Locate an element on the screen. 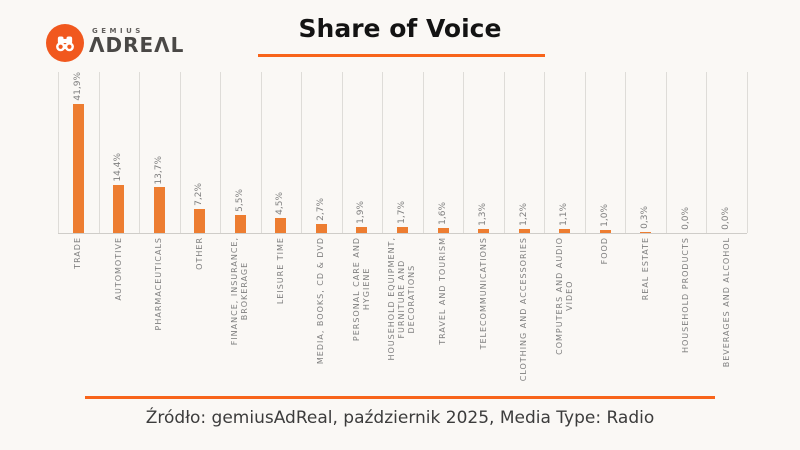 This screenshot has height=450, width=800. footer-divider-line is located at coordinates (400, 397).